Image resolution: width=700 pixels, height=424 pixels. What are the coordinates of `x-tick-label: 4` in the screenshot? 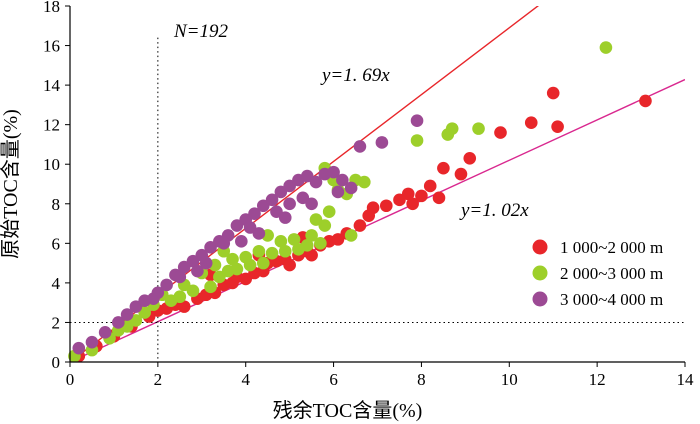 It's located at (245, 379).